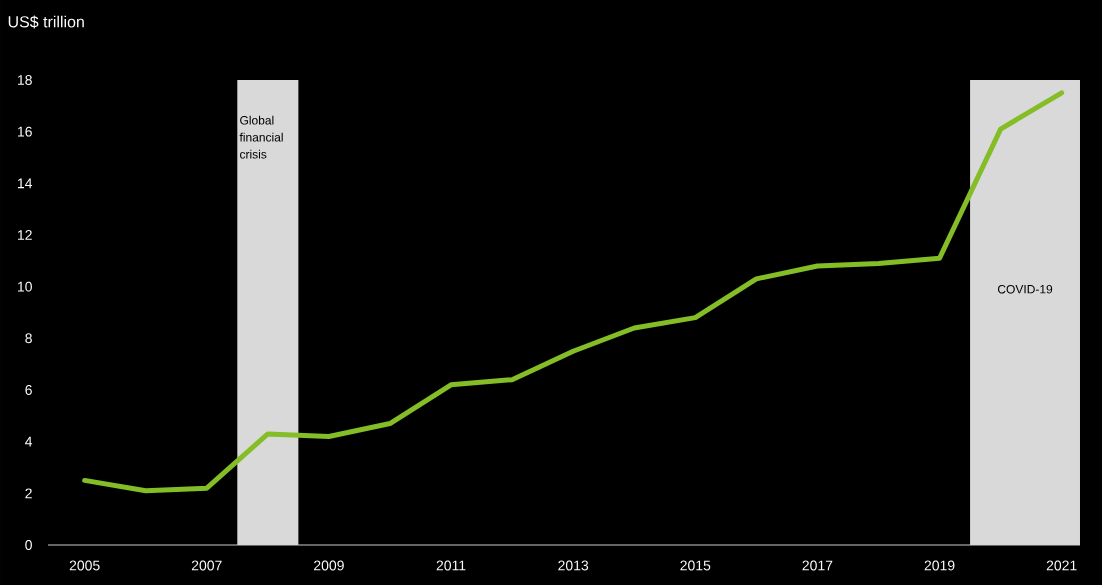 The image size is (1102, 585). Describe the element at coordinates (28, 390) in the screenshot. I see `y-tick-label: 6` at that location.